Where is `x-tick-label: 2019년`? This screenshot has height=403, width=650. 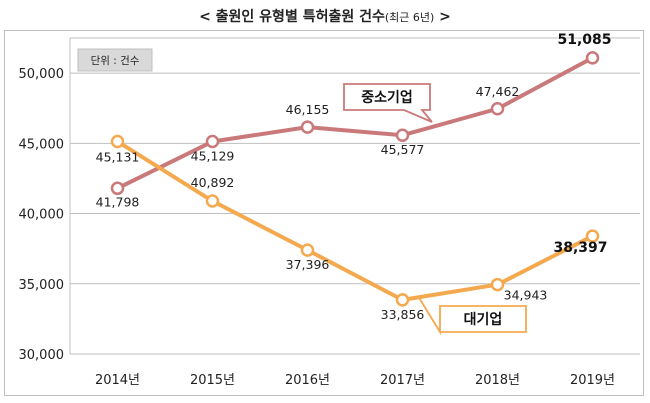 x-tick-label: 2019년 is located at coordinates (592, 380).